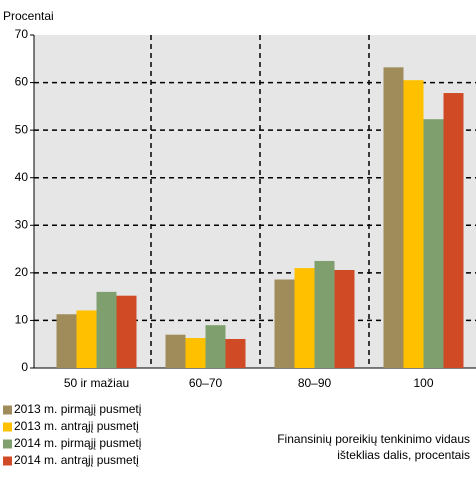 Image resolution: width=476 pixels, height=480 pixels. What do you see at coordinates (373, 439) in the screenshot?
I see `annotation: Finansinių poreikių tenkinimo vidaus` at bounding box center [373, 439].